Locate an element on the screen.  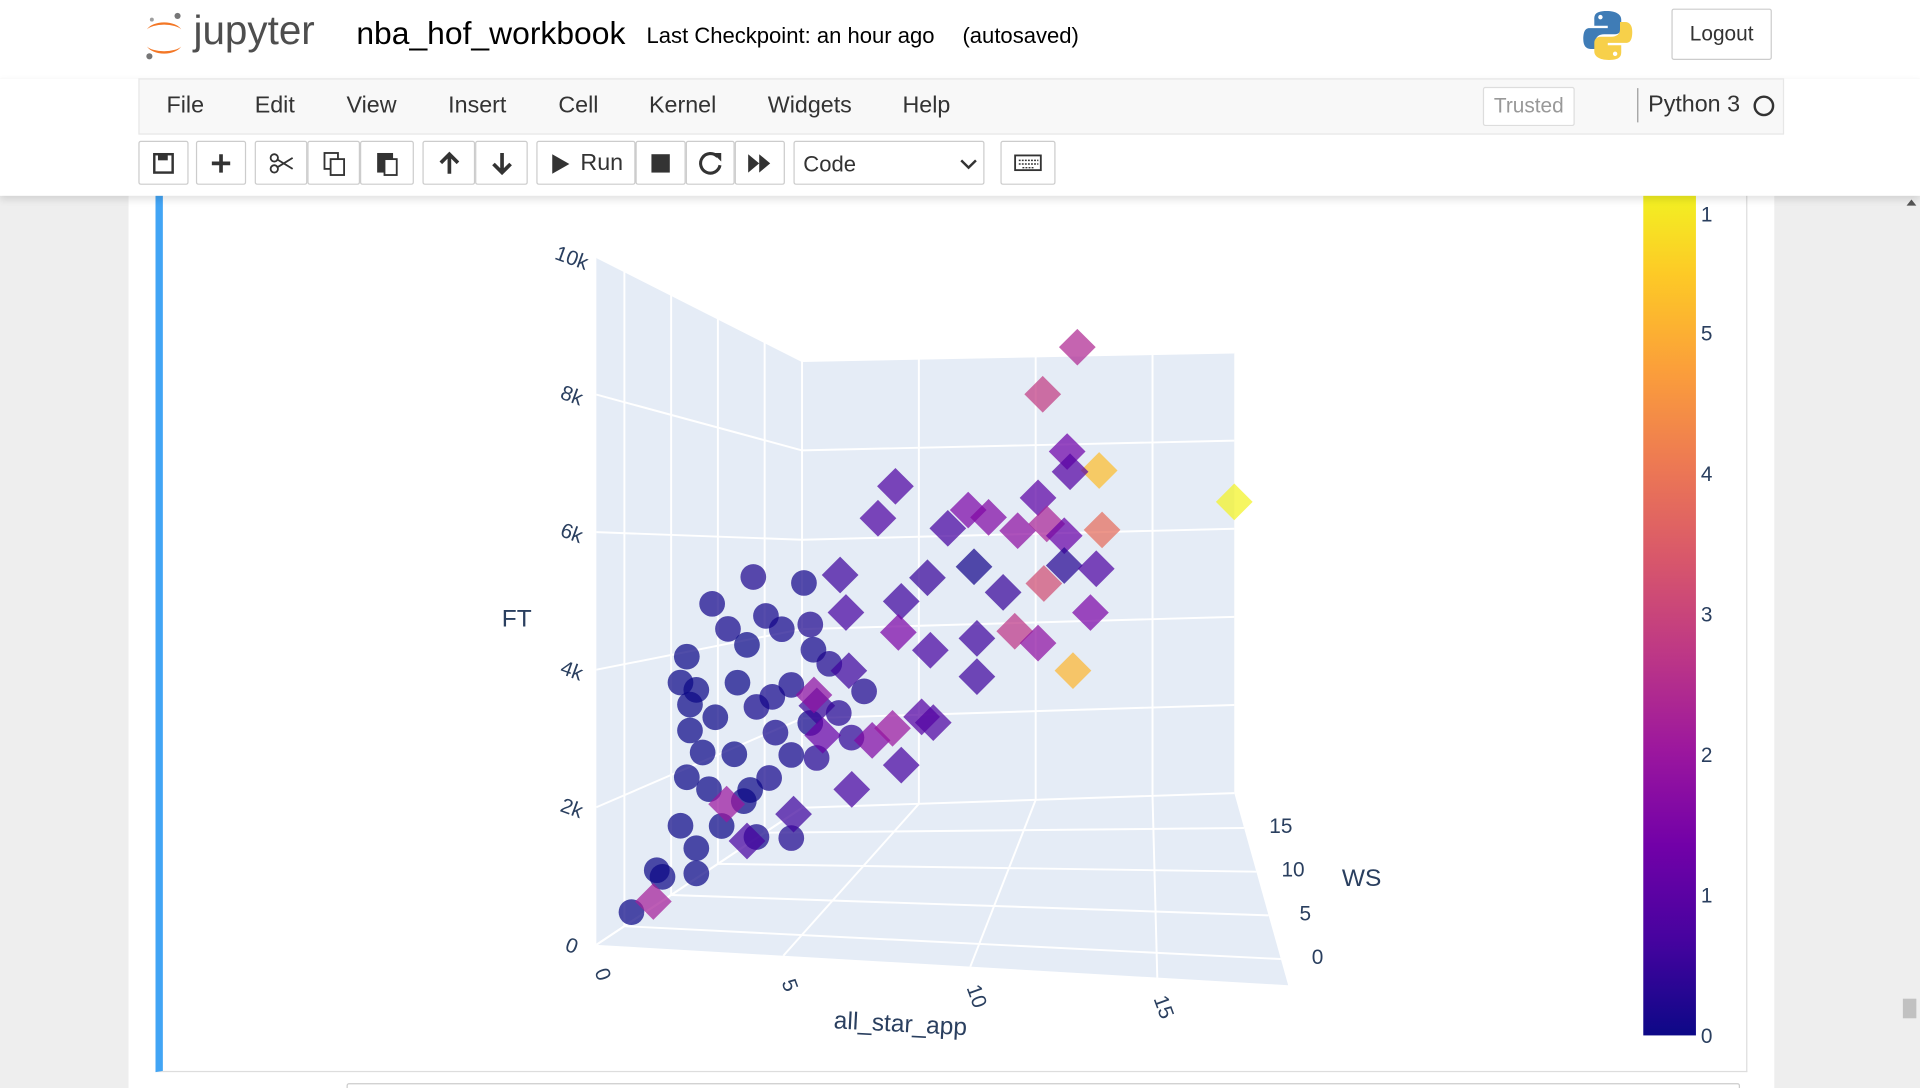
floor is located at coordinates (942, 889).